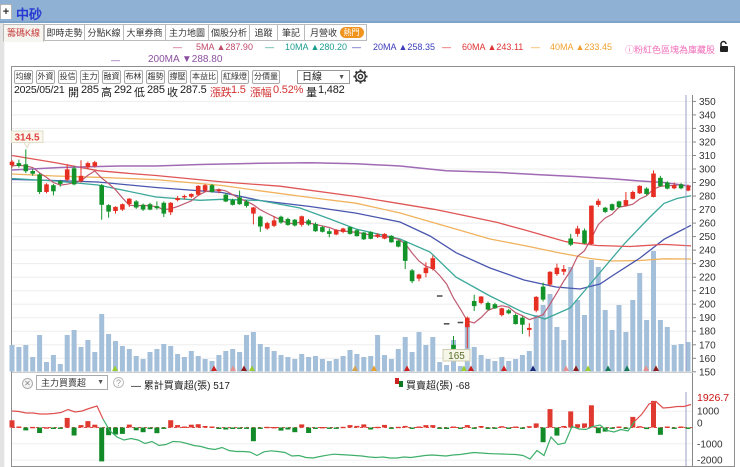  What do you see at coordinates (707, 359) in the screenshot?
I see `svg-text: 160` at bounding box center [707, 359].